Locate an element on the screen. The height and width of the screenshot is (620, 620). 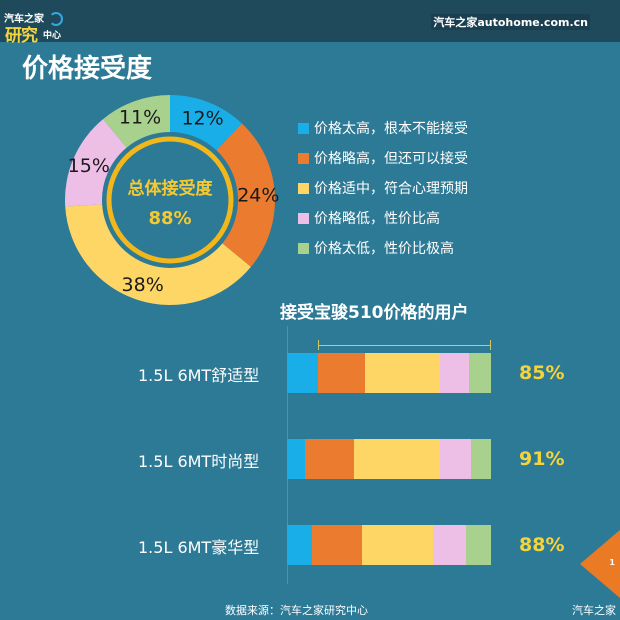
site-brand: 汽车之家autohome.com.cn is located at coordinates (510, 22).